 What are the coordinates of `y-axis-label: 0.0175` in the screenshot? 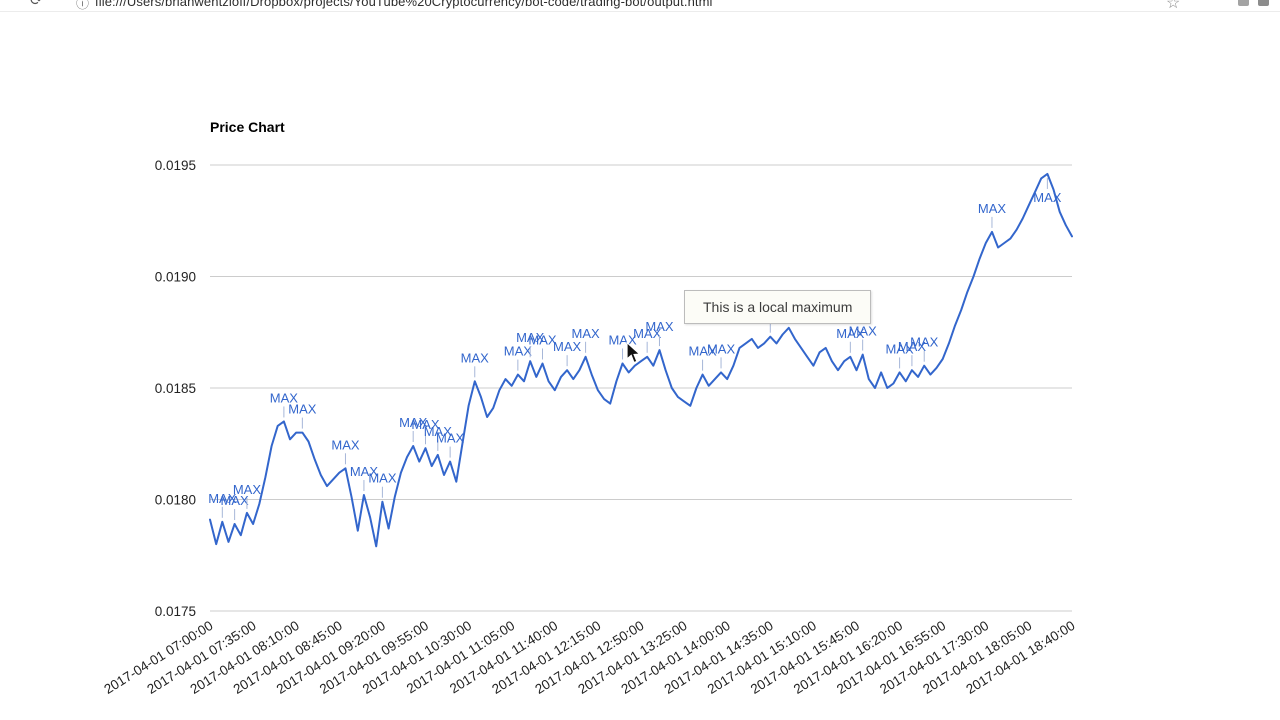 It's located at (175, 611).